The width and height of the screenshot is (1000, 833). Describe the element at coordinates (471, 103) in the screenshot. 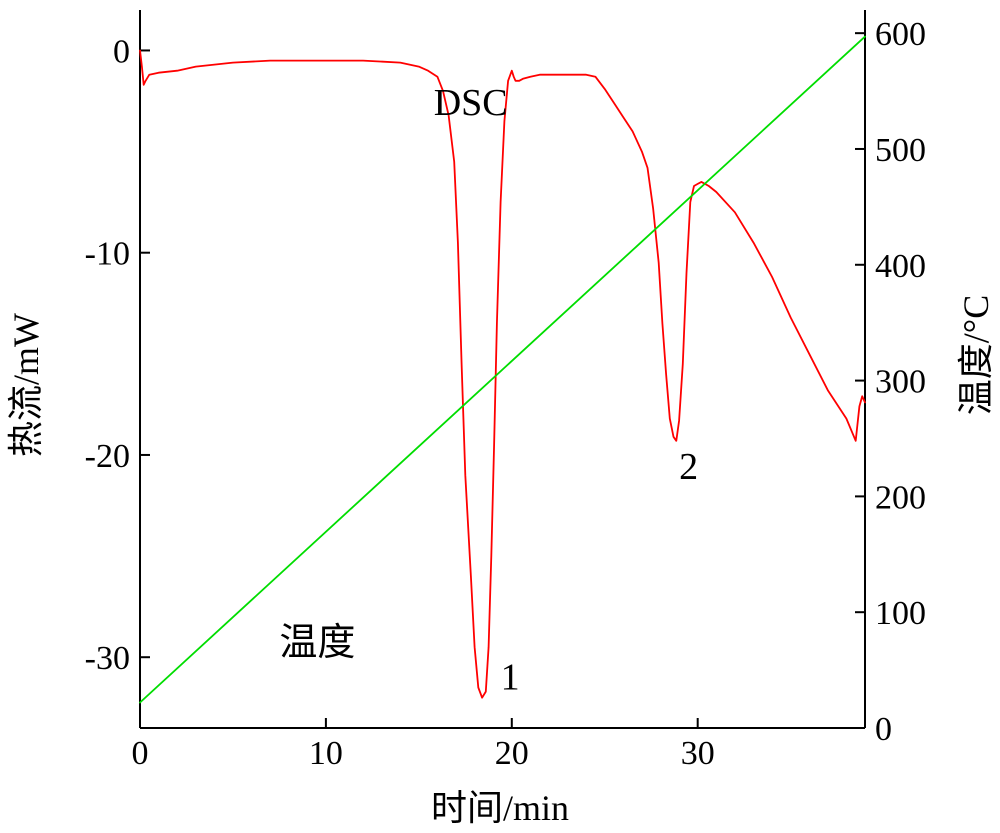

I see `annotation-label: DSC` at that location.